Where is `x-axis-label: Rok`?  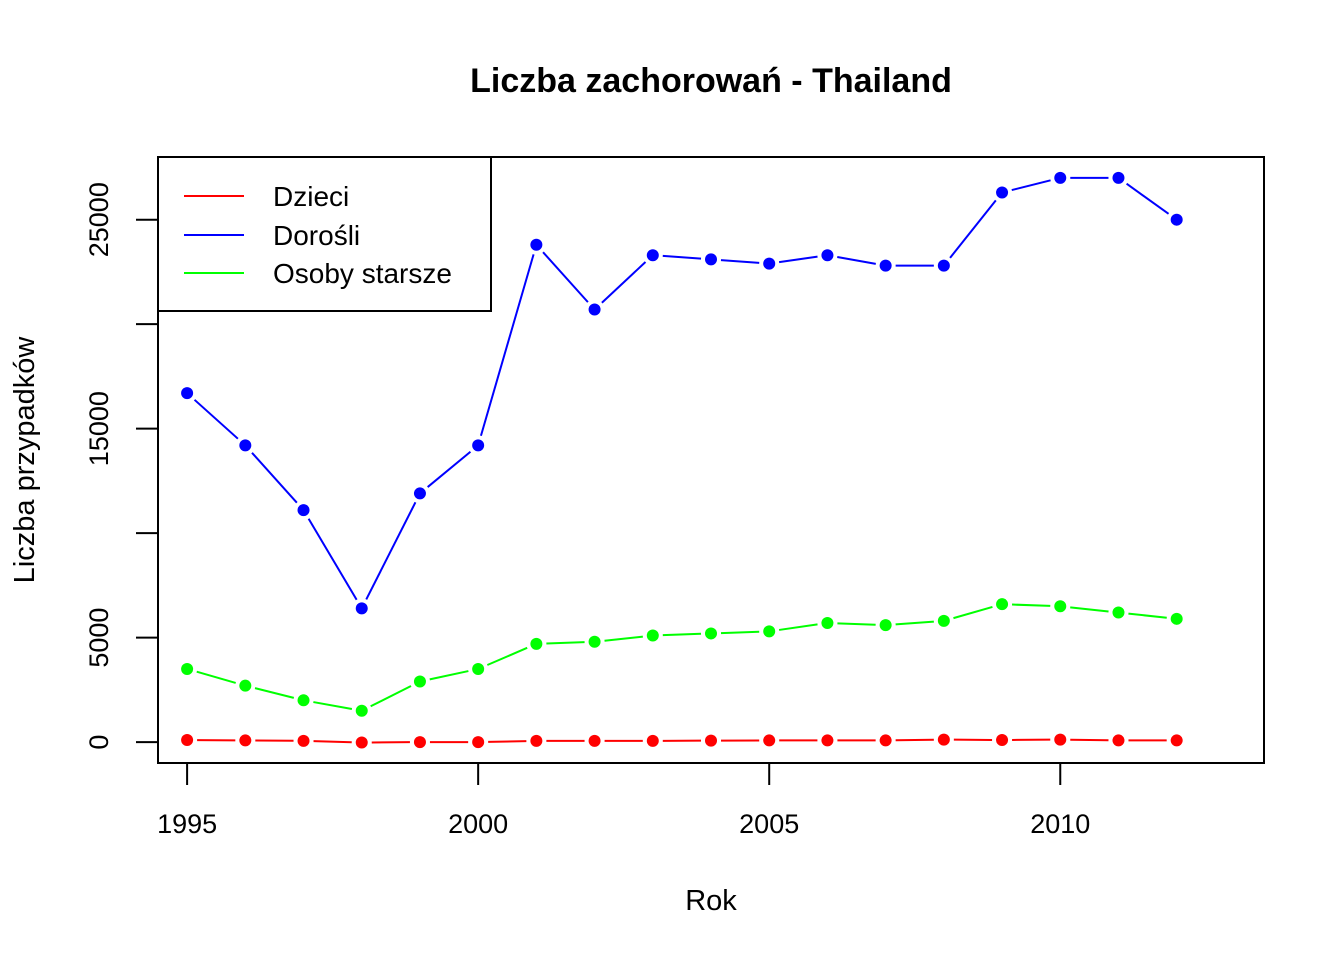 x-axis-label: Rok is located at coordinates (711, 901).